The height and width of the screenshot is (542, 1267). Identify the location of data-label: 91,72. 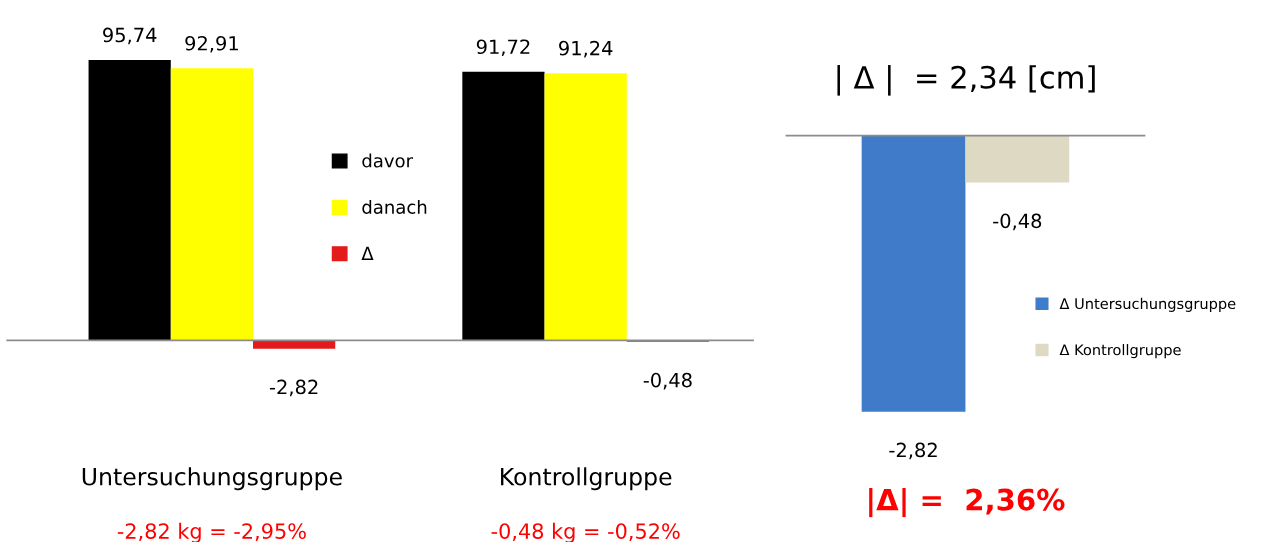
(503, 48).